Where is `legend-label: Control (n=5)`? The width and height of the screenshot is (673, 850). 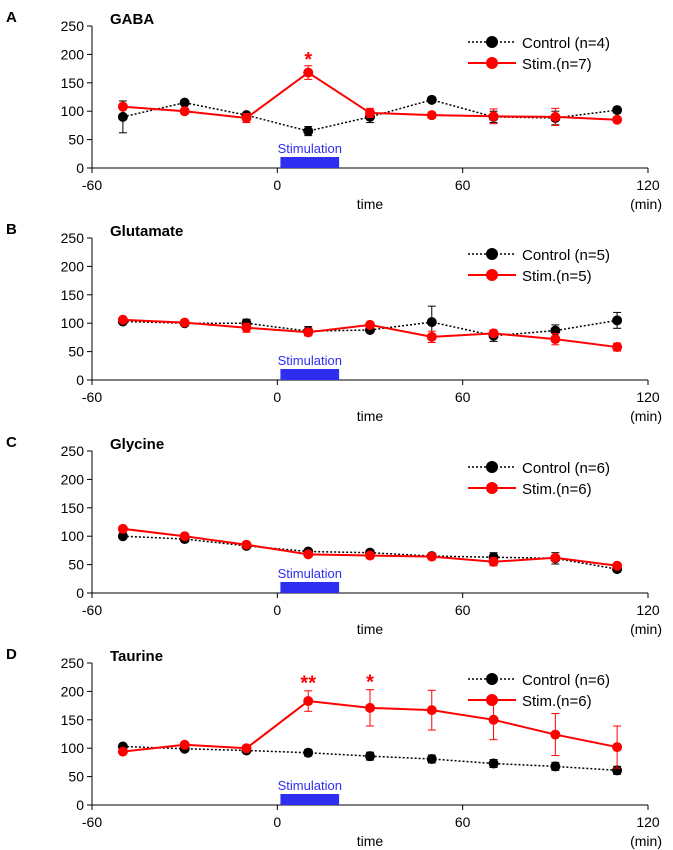
legend-label: Control (n=5) is located at coordinates (566, 255).